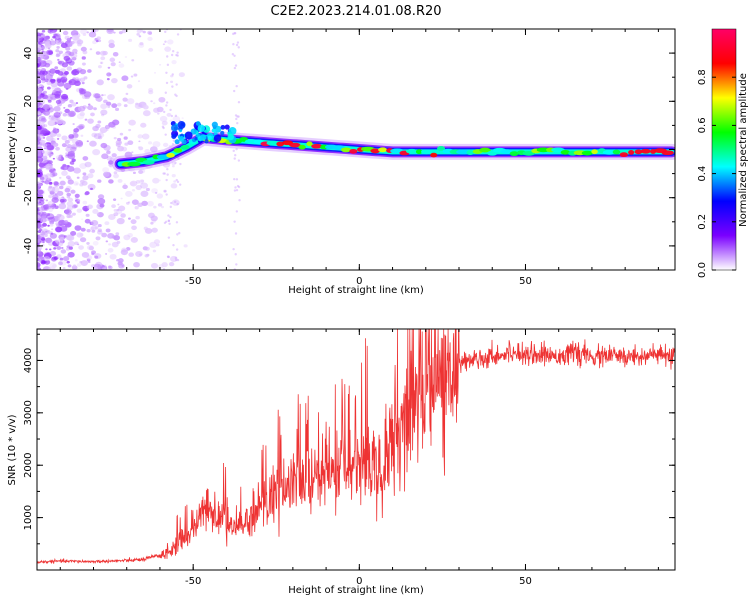 This screenshot has width=750, height=604. What do you see at coordinates (702, 222) in the screenshot?
I see `colorbar-tick-label: 0.2` at bounding box center [702, 222].